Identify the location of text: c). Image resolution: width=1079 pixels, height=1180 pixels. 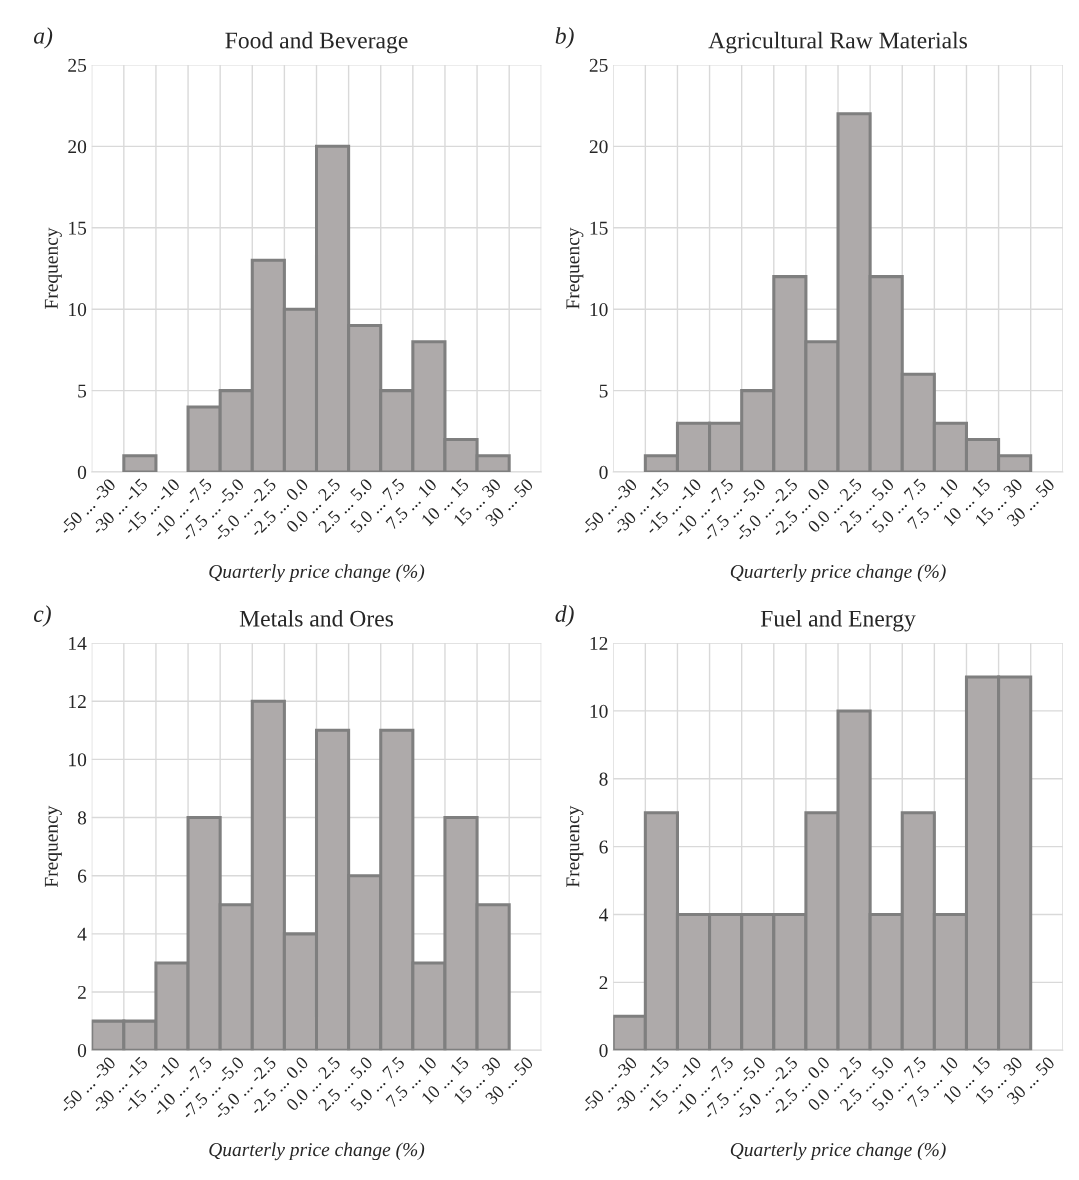
(42, 616).